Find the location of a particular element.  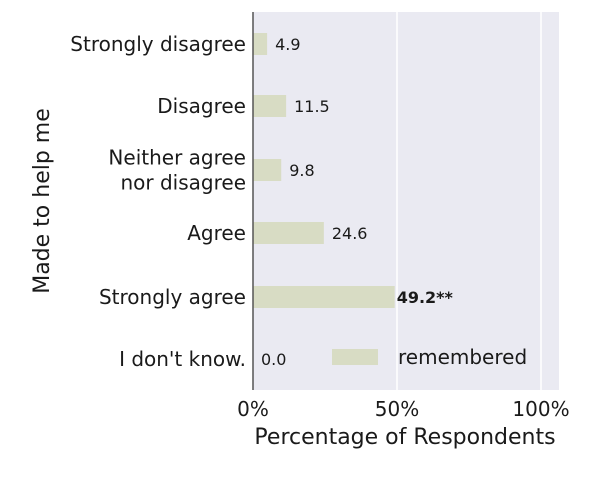

category-label: Strongly disagree is located at coordinates (158, 44).